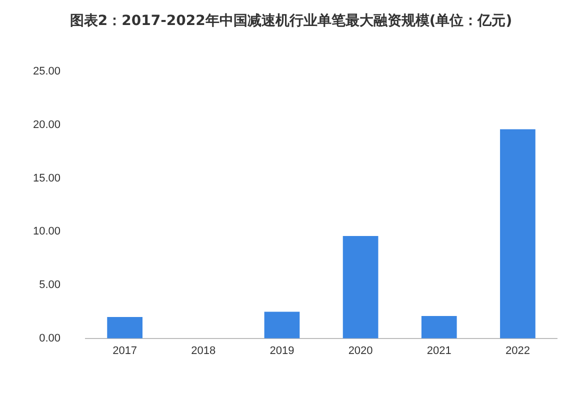 This screenshot has height=419, width=582. Describe the element at coordinates (50, 338) in the screenshot. I see `y-tick-label: 0.00` at that location.